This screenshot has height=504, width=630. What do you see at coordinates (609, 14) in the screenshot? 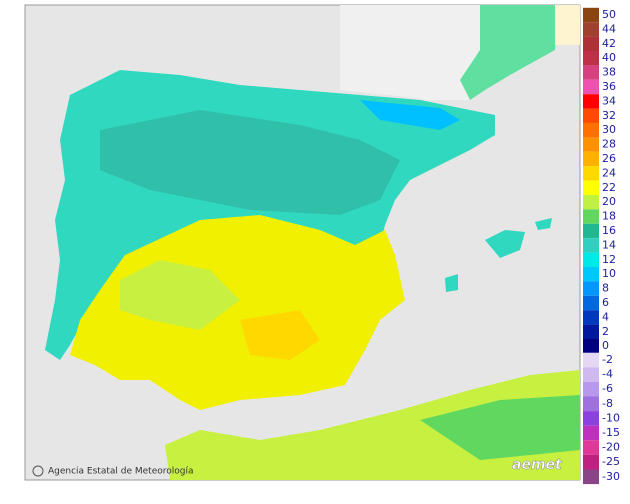
I see `legend-label: 50` at bounding box center [609, 14].